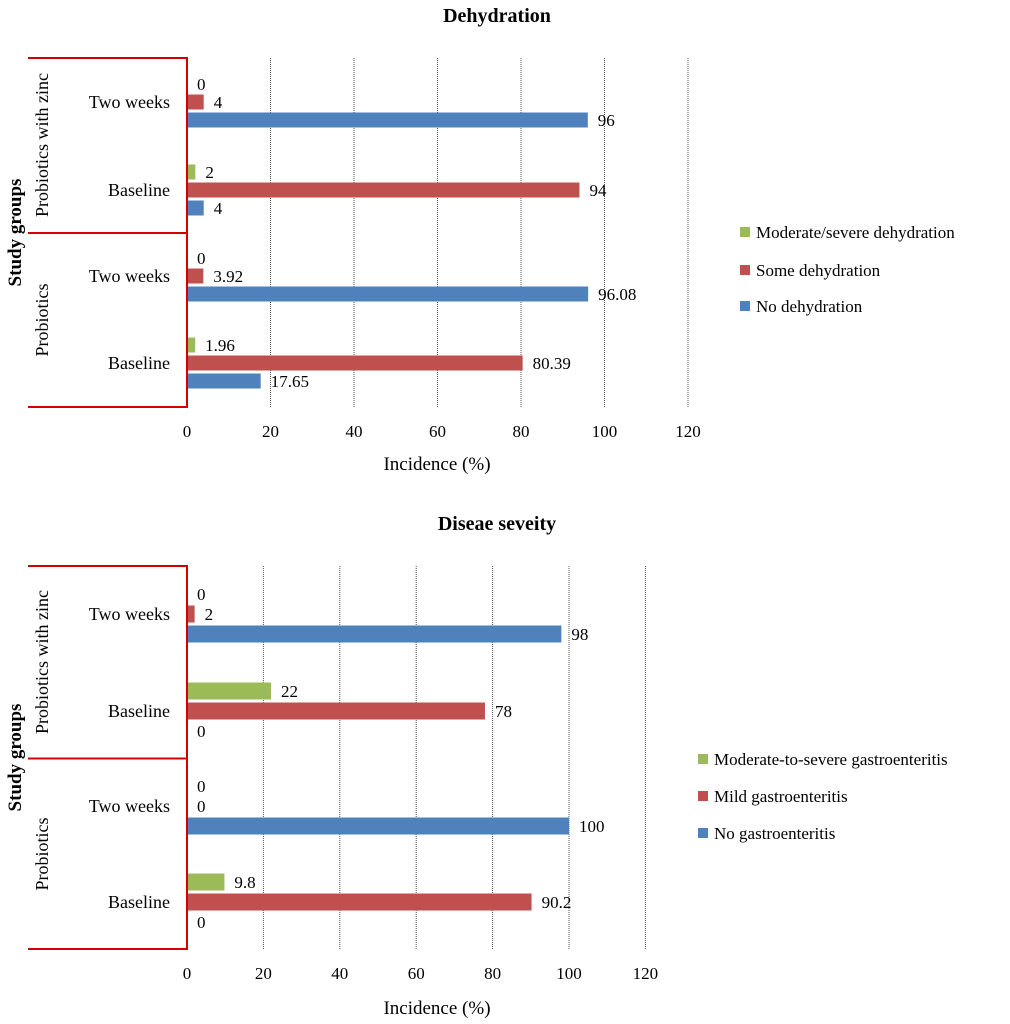  Describe the element at coordinates (503, 711) in the screenshot. I see `data-label: 78` at that location.